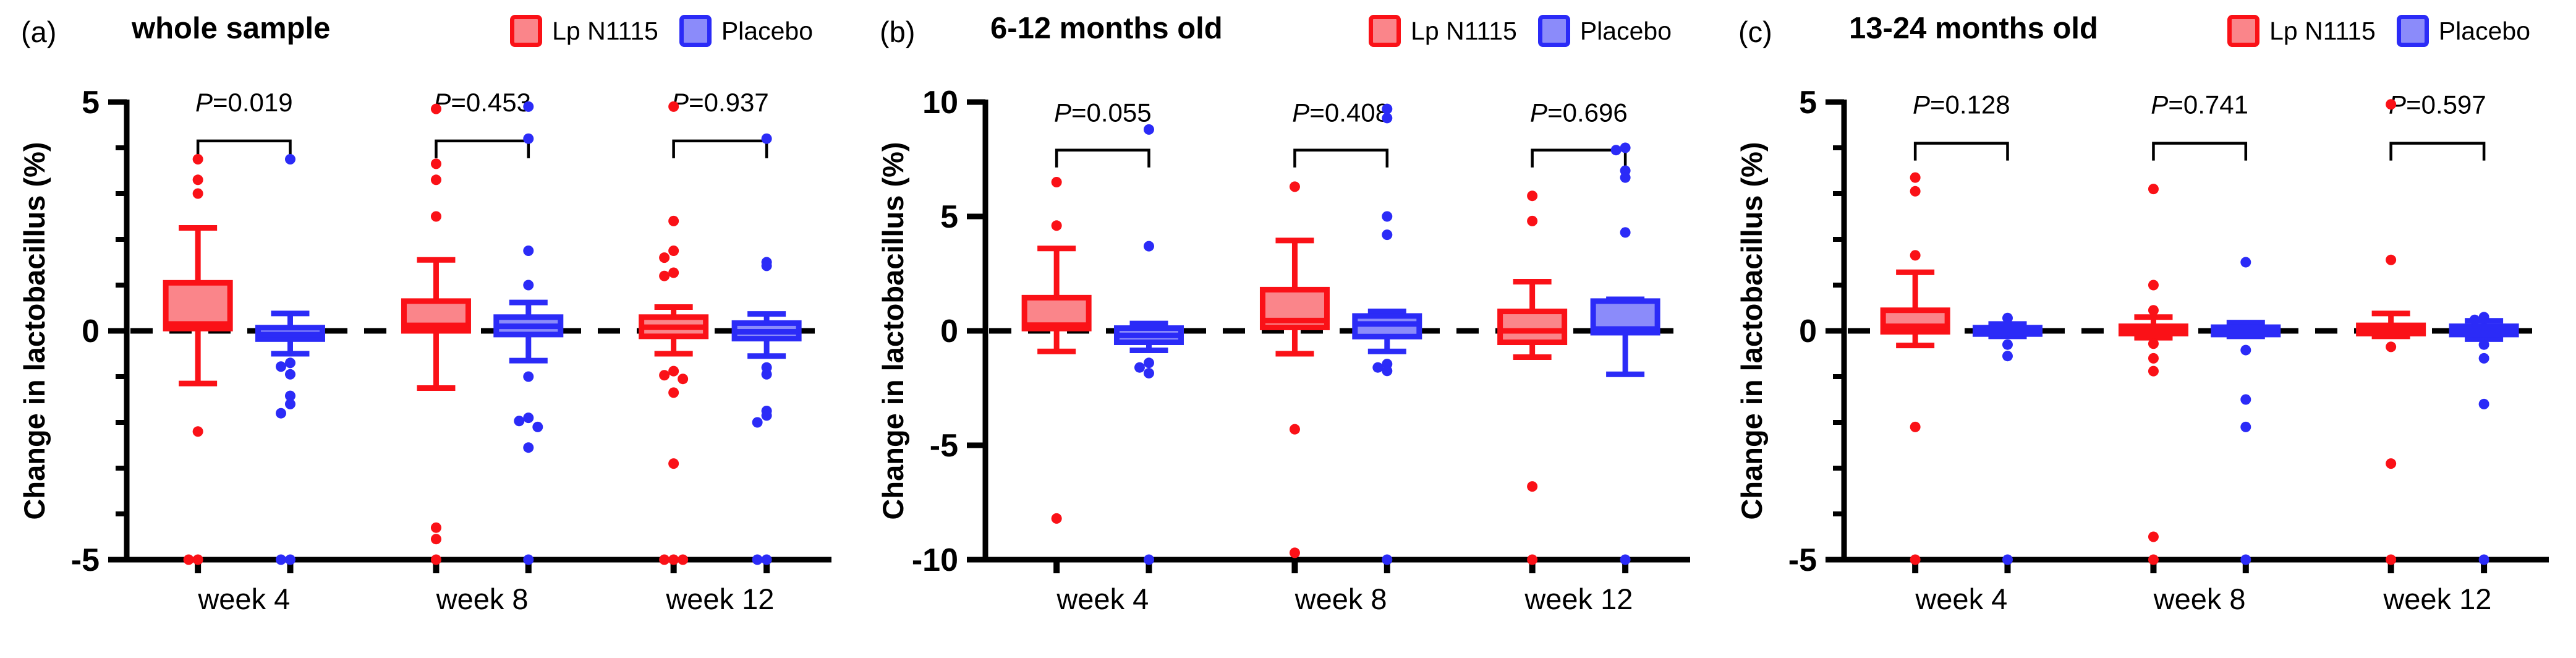 Image resolution: width=2576 pixels, height=658 pixels. I want to click on panel-label: (c), so click(1755, 31).